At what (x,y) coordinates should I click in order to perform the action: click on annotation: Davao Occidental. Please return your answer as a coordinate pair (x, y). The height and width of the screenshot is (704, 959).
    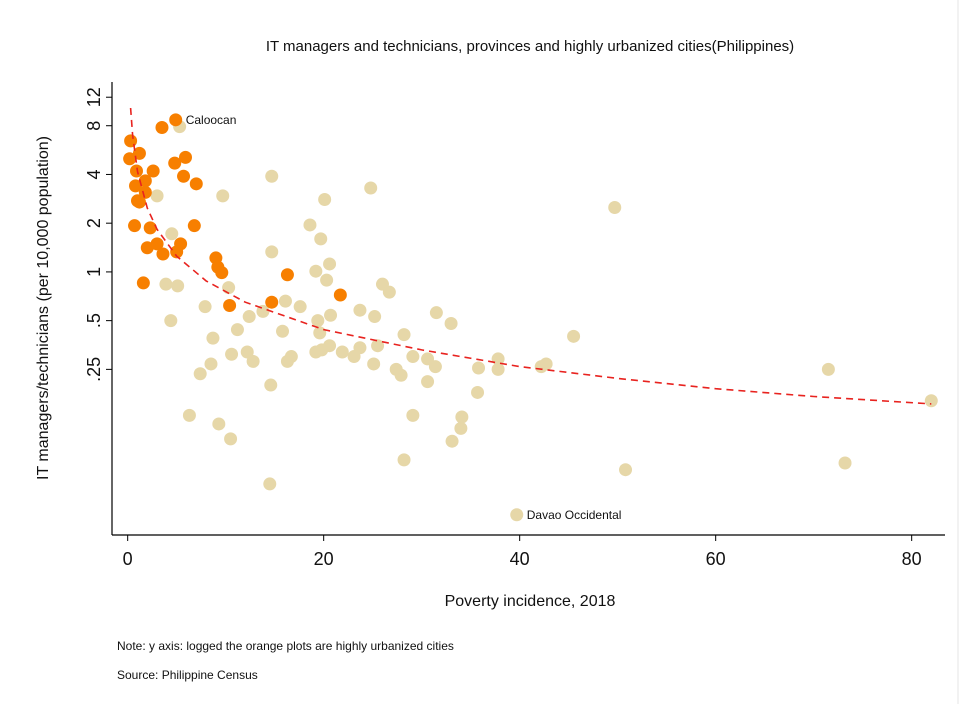
    Looking at the image, I should click on (574, 515).